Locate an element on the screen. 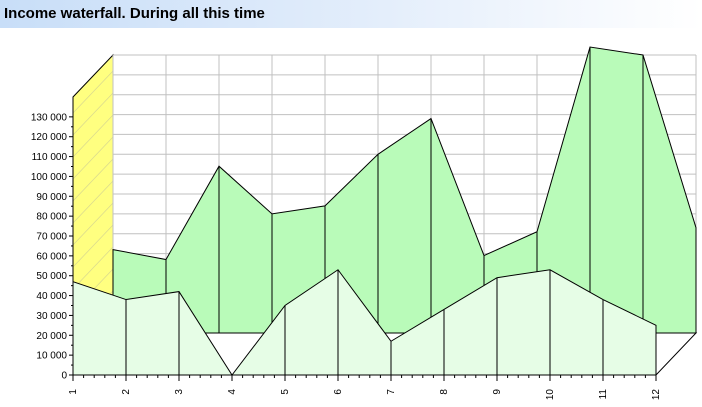  x-tick-label: 7 is located at coordinates (391, 392).